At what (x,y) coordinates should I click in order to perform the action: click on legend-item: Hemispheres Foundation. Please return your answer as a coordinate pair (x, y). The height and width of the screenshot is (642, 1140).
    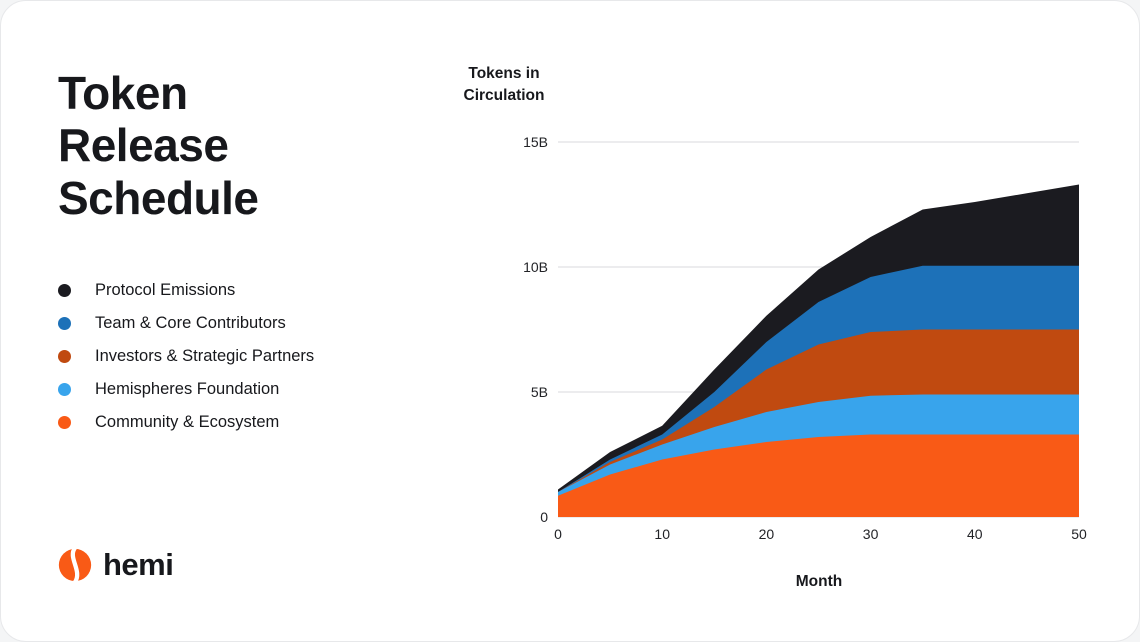
    Looking at the image, I should click on (186, 389).